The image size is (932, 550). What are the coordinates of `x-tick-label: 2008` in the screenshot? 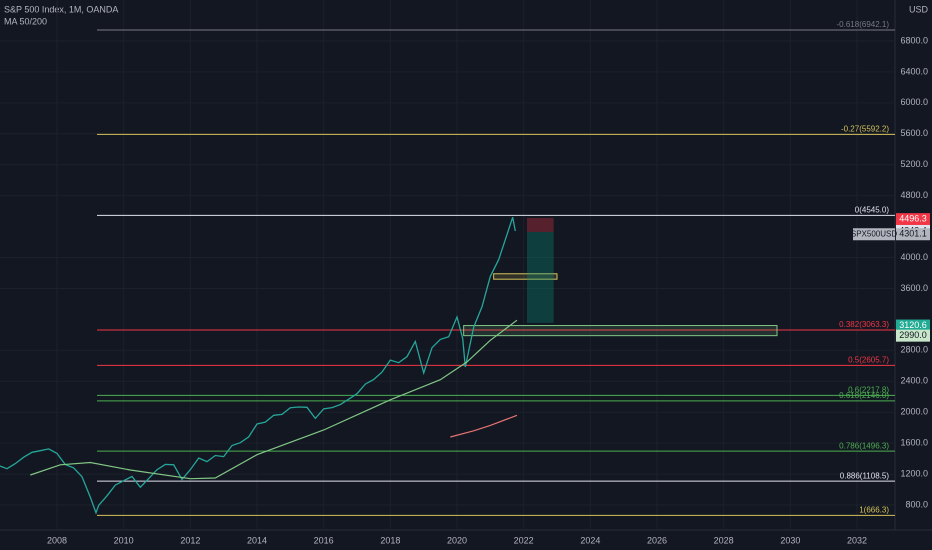 It's located at (57, 540).